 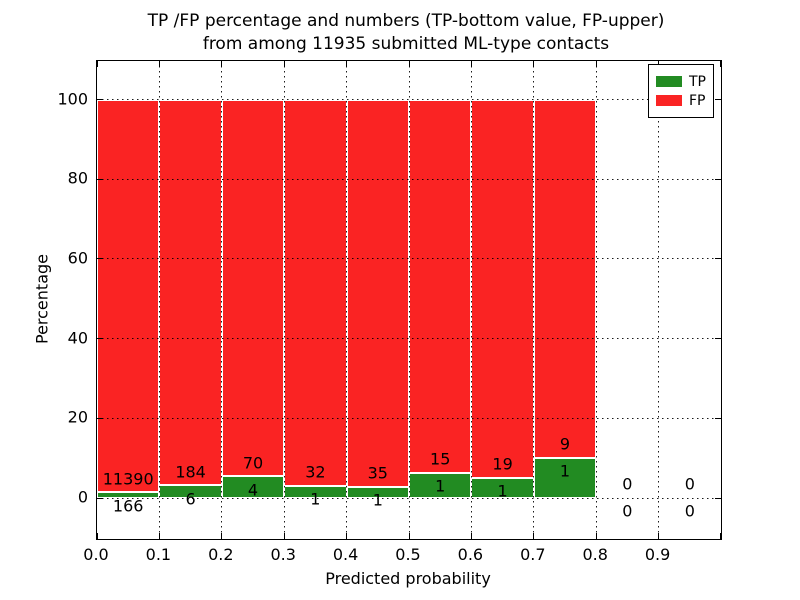 What do you see at coordinates (77, 258) in the screenshot?
I see `y-tick-label-60: 60` at bounding box center [77, 258].